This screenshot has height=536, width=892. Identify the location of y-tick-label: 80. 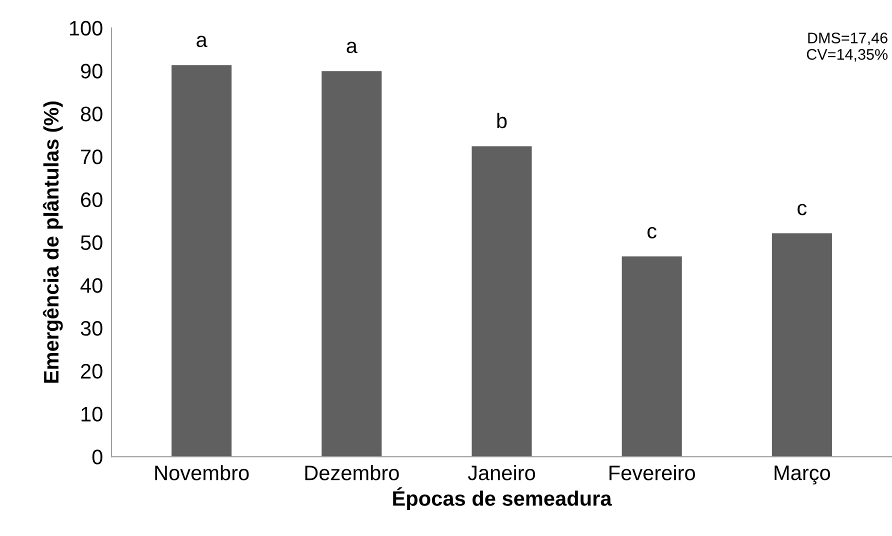
(91, 114).